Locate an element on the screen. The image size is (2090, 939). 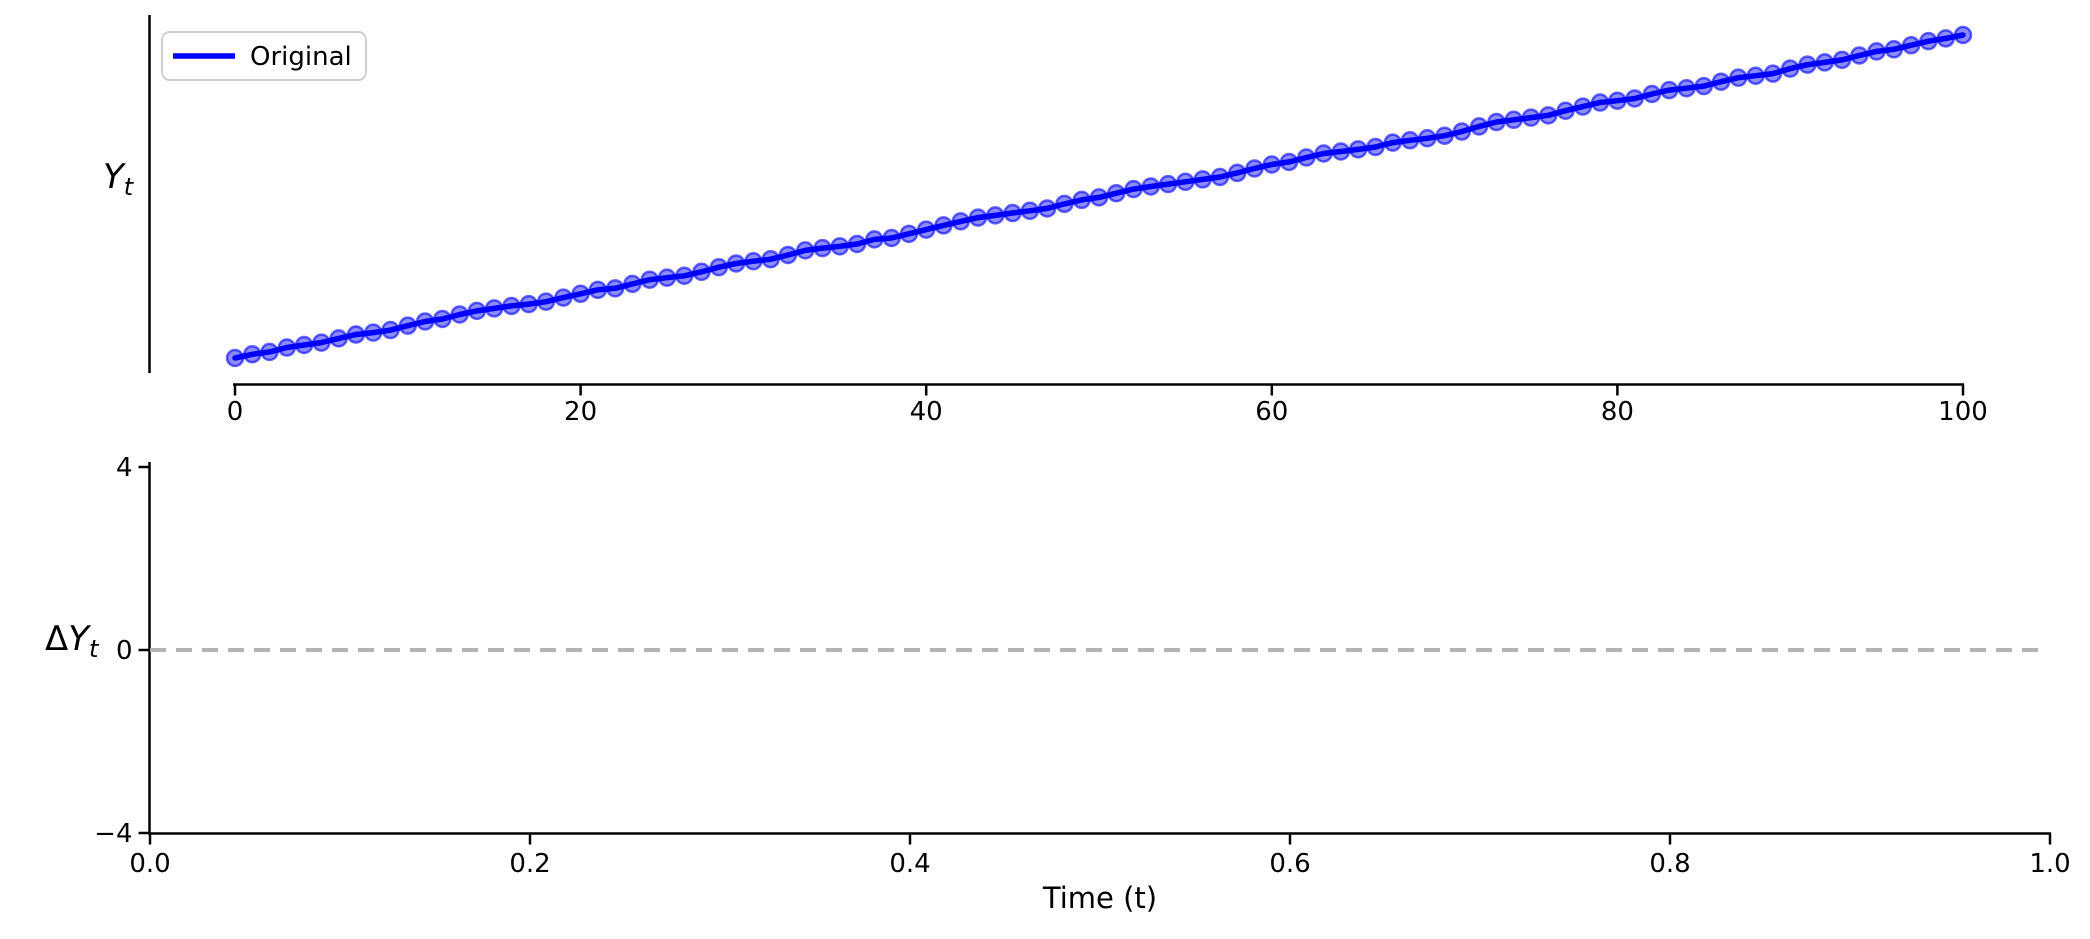
x-tick-label: 0.0 is located at coordinates (149, 864).